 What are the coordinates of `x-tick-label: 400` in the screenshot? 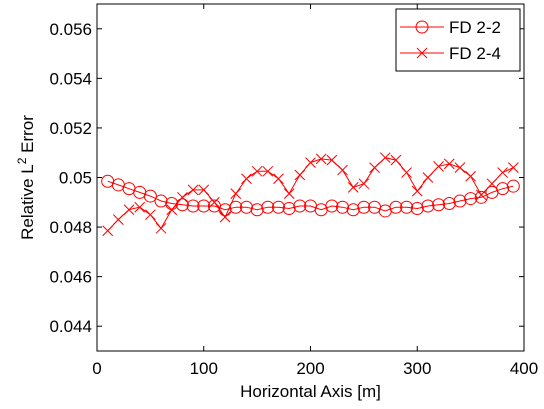 It's located at (524, 368).